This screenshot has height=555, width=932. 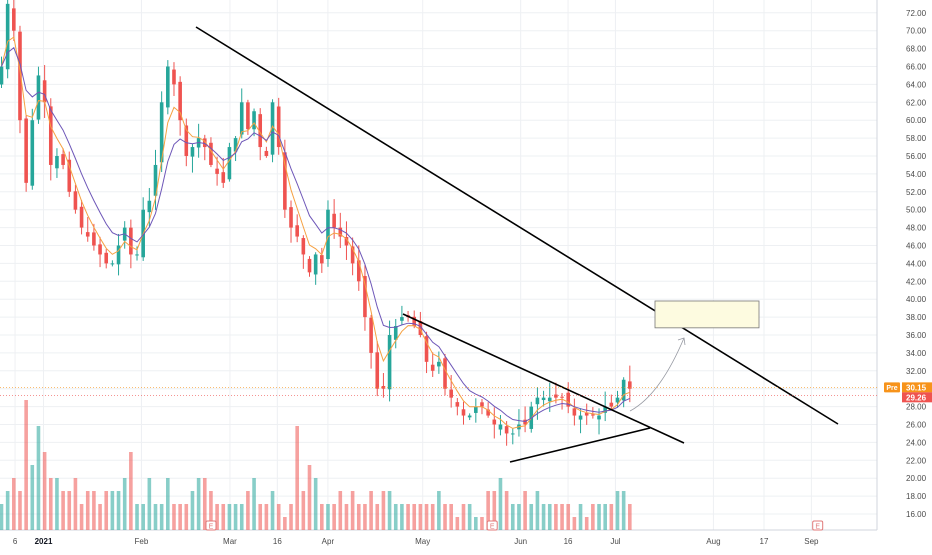 I want to click on pre-price-value: 30.15, so click(x=916, y=387).